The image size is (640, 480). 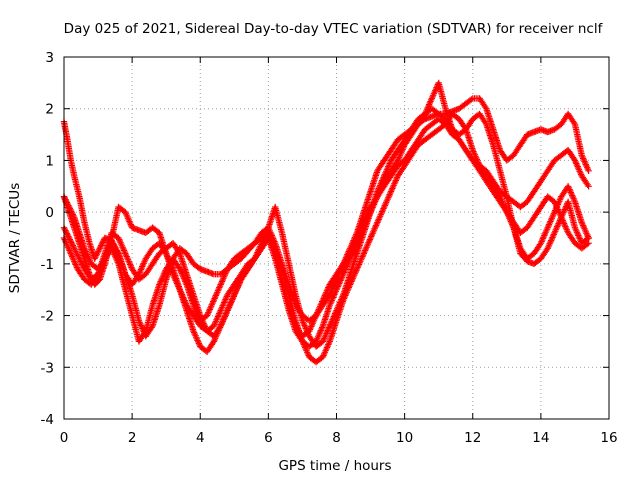 What do you see at coordinates (49, 110) in the screenshot?
I see `y-tick-label: 2` at bounding box center [49, 110].